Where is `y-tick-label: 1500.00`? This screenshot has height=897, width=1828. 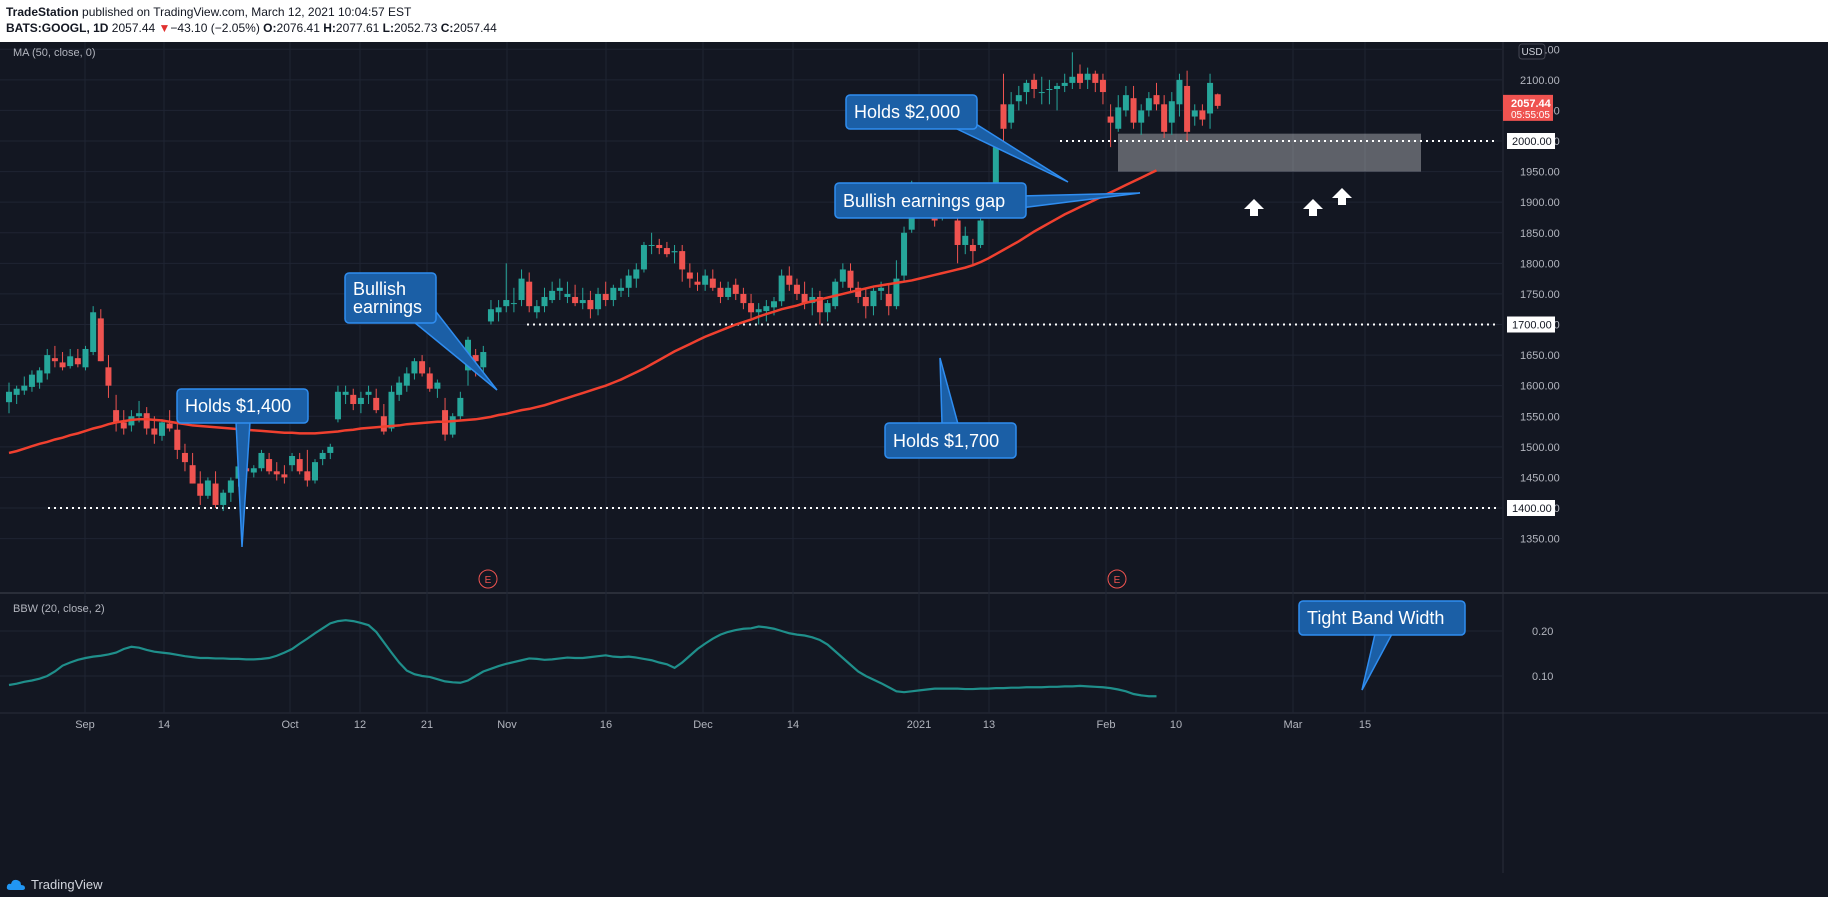
y-tick-label: 1500.00 is located at coordinates (1540, 448).